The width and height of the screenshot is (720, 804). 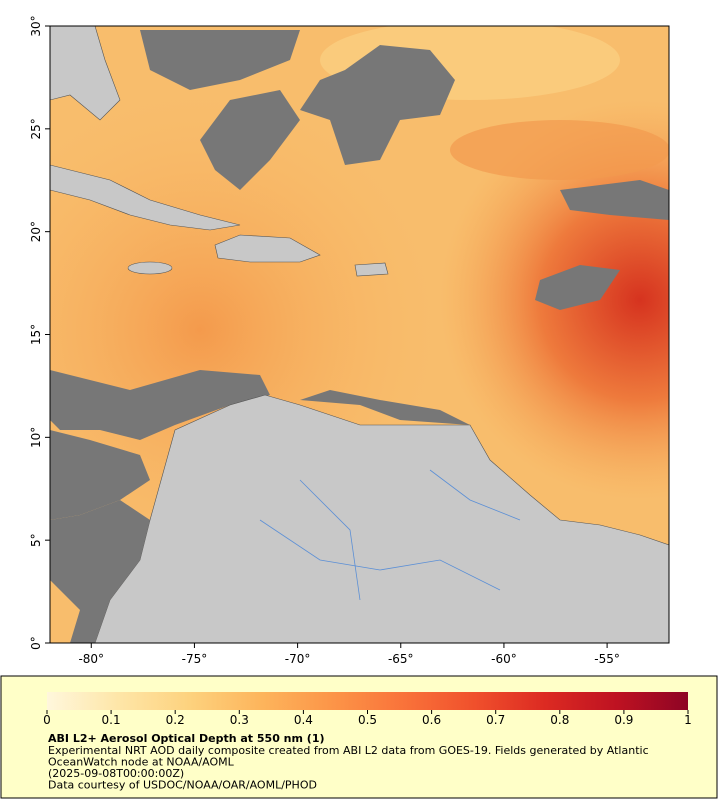 I want to click on y-tick-label: 20°, so click(x=36, y=231).